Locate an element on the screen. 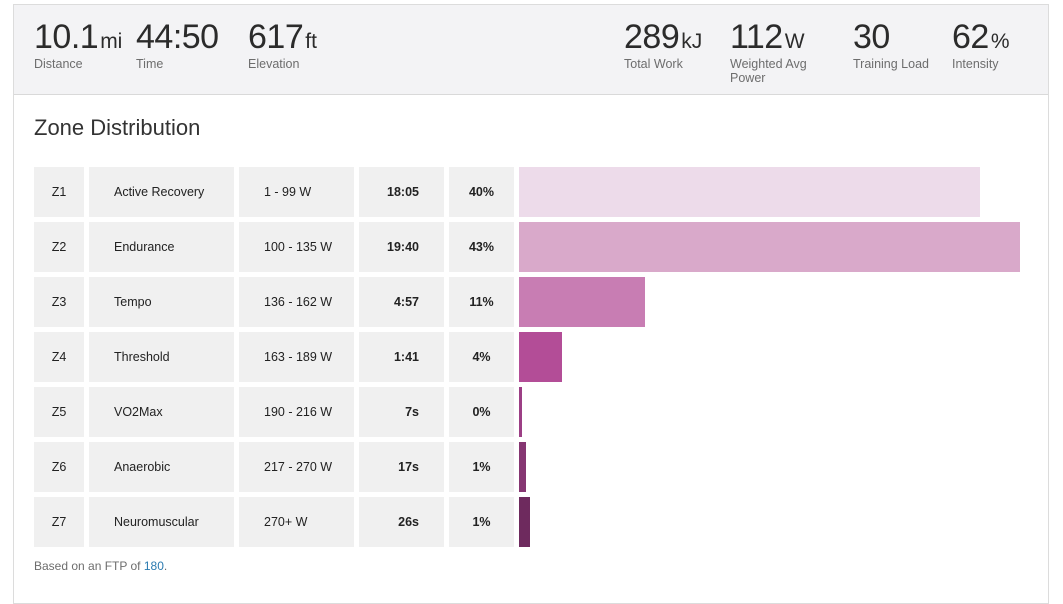  zone-name: Anaerobic is located at coordinates (161, 467).